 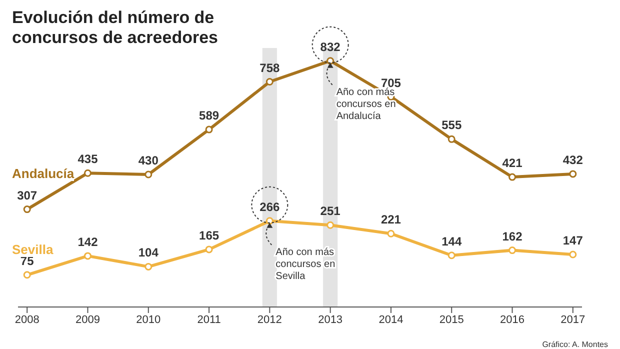 What do you see at coordinates (148, 320) in the screenshot?
I see `x-tick-label: 2010` at bounding box center [148, 320].